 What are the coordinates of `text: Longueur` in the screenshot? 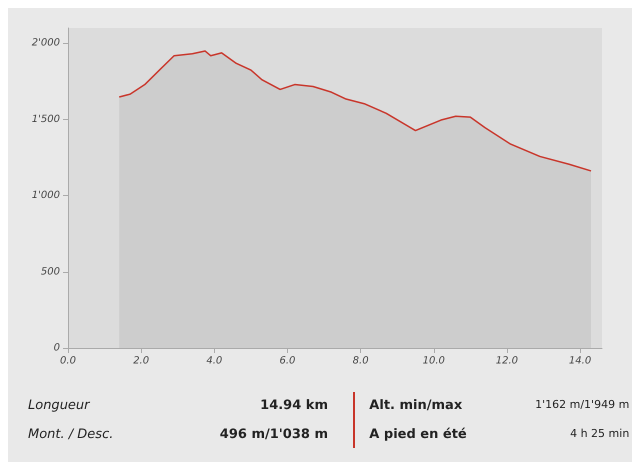 It's located at (59, 405).